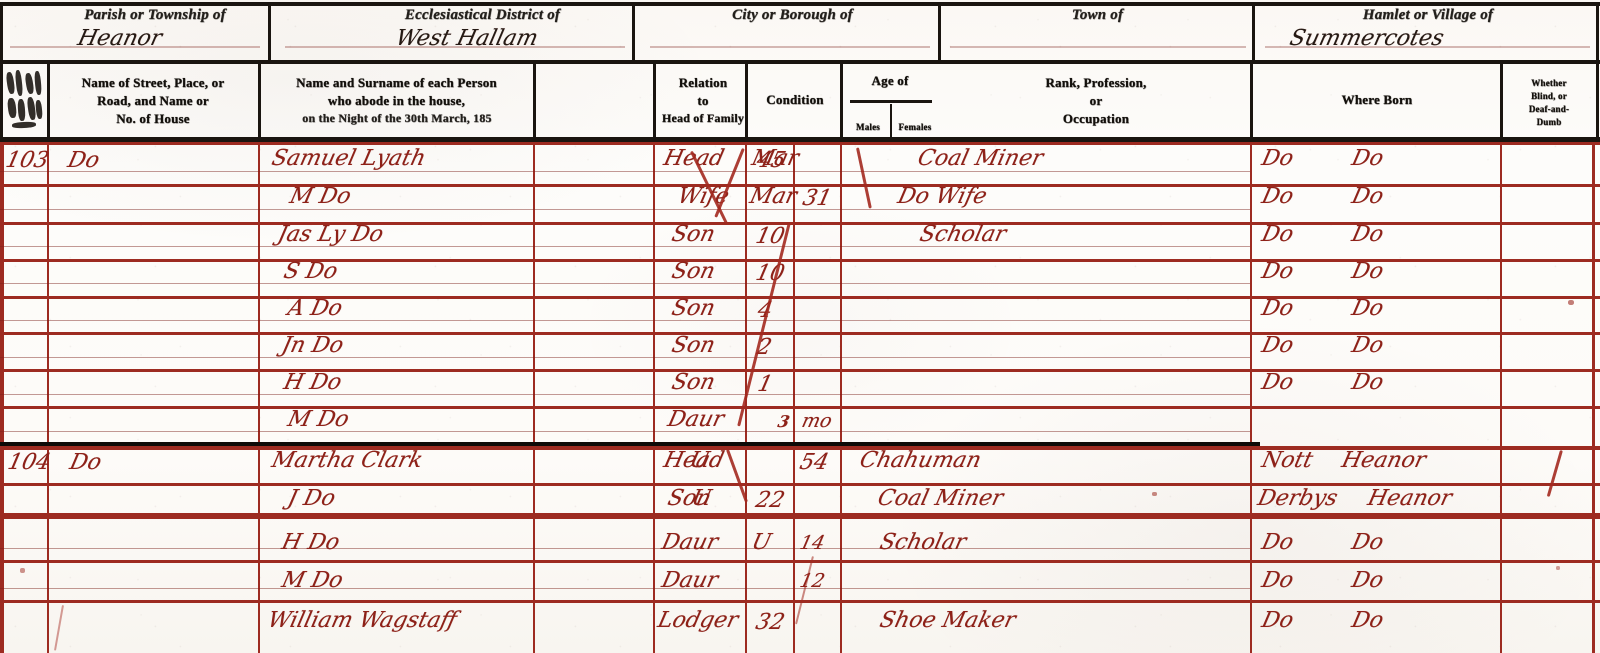 The image size is (1600, 653). Describe the element at coordinates (693, 271) in the screenshot. I see `row-3-relation: Son` at that location.